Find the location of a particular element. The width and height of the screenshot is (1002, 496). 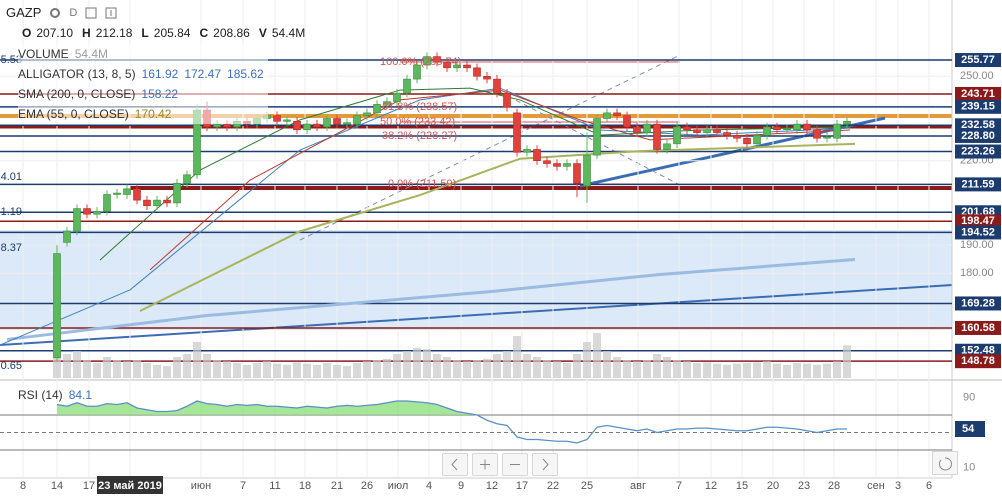

legend-item: EMA (55, 0, CLOSE) 170.42 is located at coordinates (143, 114).